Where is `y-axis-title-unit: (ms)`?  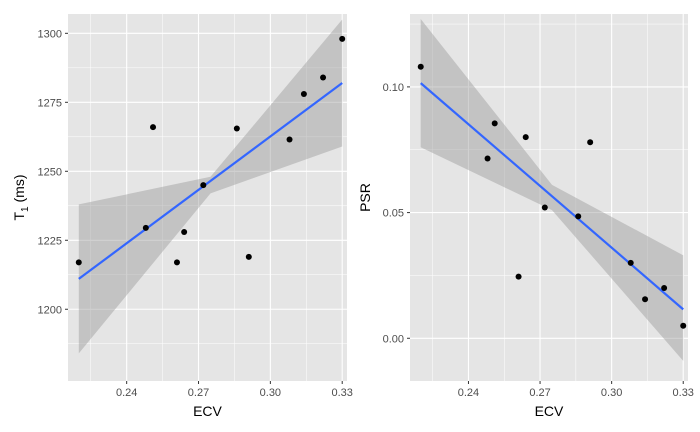
y-axis-title-unit: (ms) is located at coordinates (19, 190).